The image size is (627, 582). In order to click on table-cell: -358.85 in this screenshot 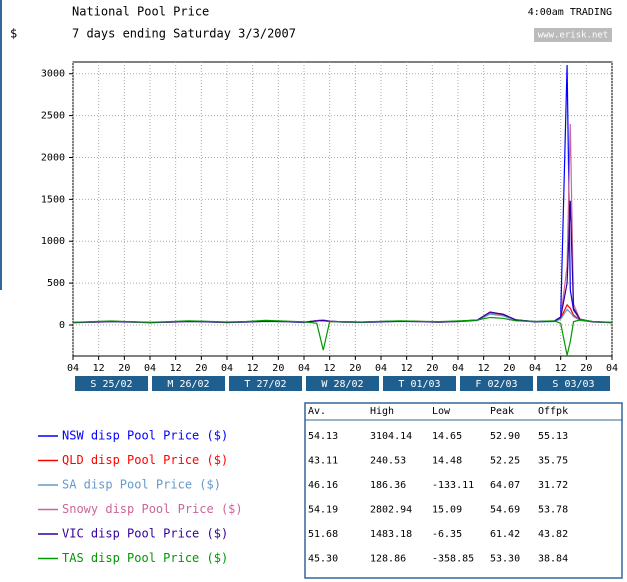, I will do `click(453, 559)`.